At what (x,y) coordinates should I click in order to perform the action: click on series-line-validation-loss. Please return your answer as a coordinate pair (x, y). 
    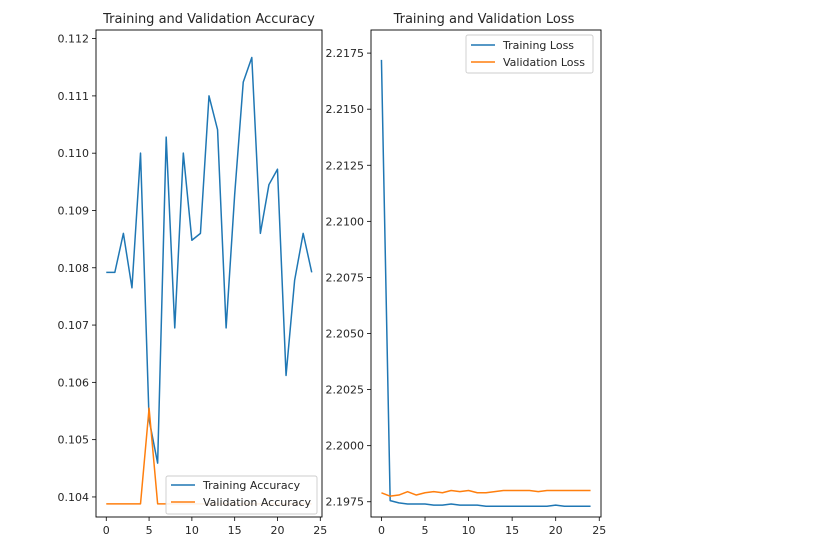
    Looking at the image, I should click on (486, 493).